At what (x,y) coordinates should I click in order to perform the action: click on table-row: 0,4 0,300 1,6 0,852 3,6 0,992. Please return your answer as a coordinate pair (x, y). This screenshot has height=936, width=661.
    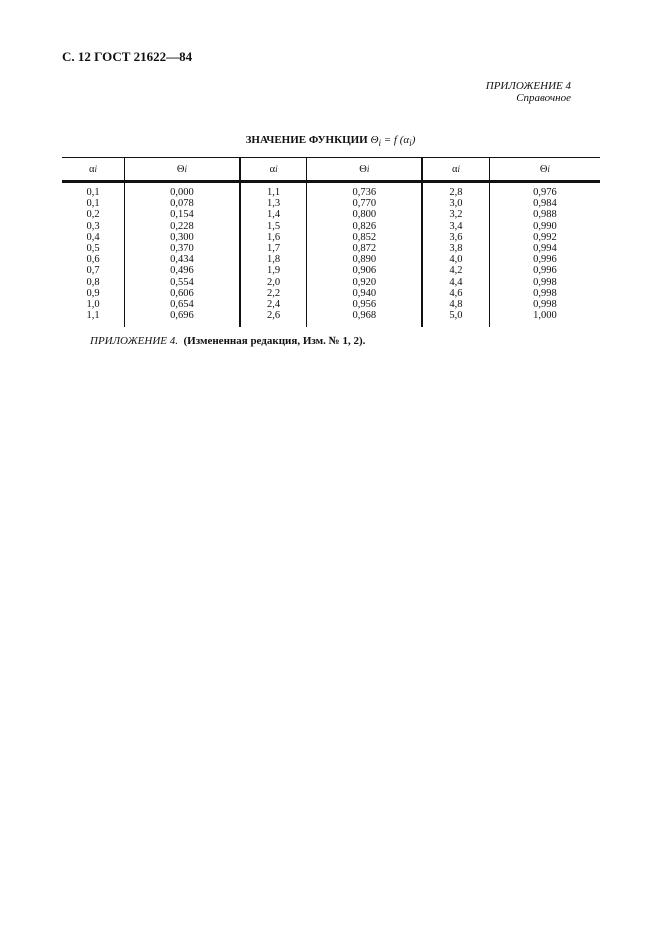
    Looking at the image, I should click on (331, 237).